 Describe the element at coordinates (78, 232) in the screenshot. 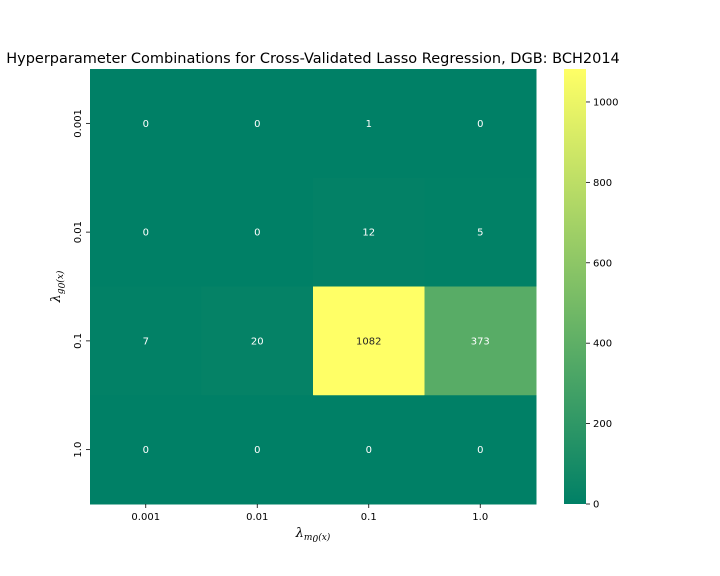

I see `y-tick-label: 0.01` at that location.